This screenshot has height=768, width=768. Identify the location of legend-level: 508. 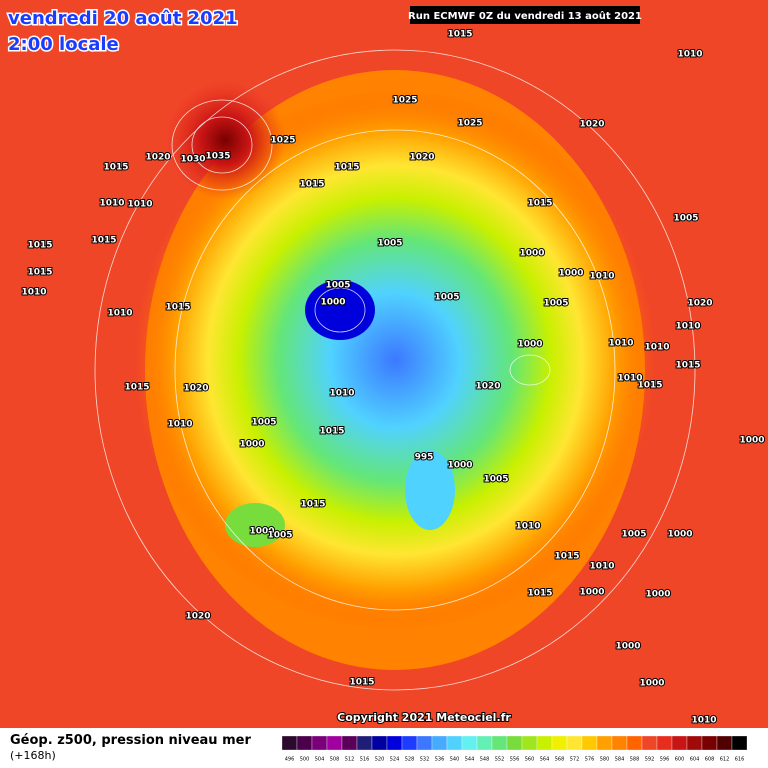
(335, 760).